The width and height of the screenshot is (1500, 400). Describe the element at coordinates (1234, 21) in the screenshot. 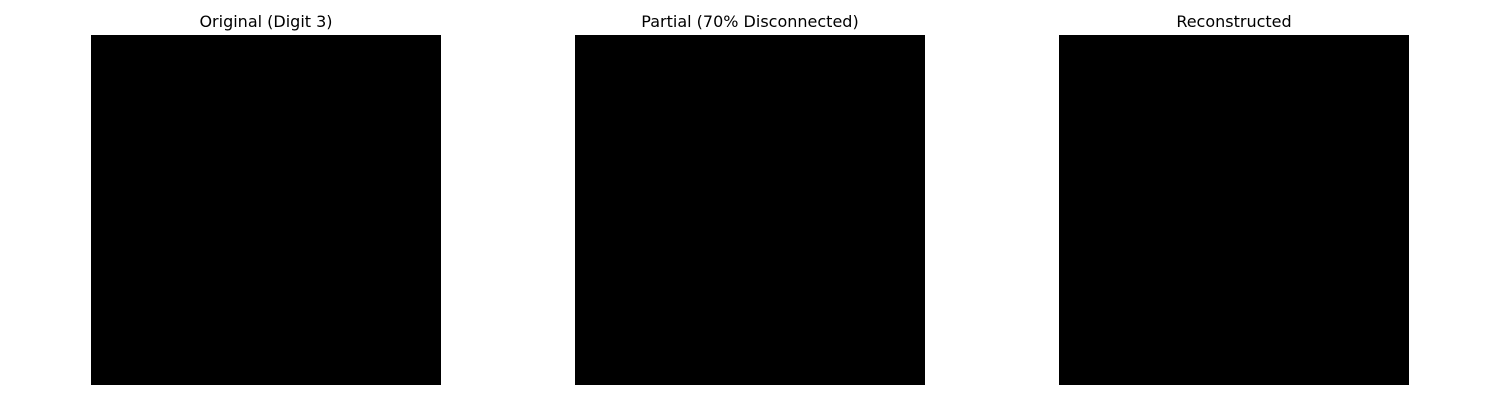

I see `panel-title-reconstructed: Reconstructed` at that location.